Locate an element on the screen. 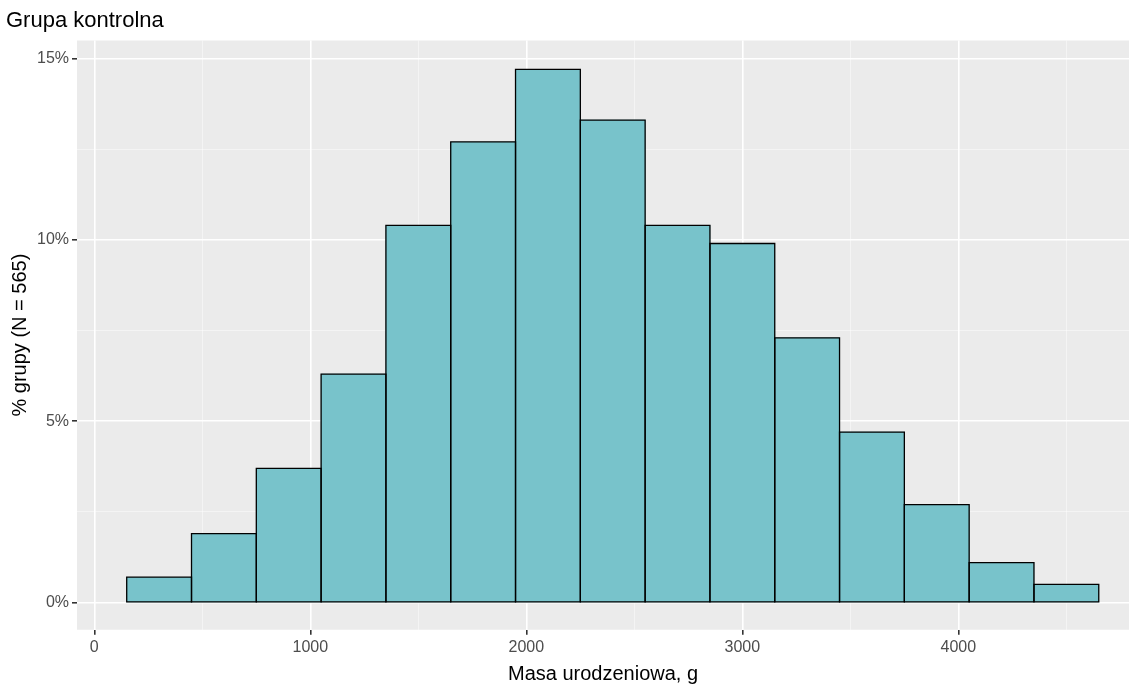  x-tick-label: 1000 is located at coordinates (310, 646).